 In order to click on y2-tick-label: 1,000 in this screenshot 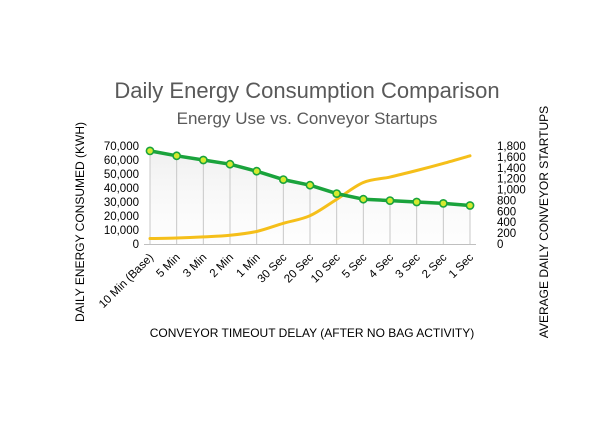, I will do `click(511, 191)`.